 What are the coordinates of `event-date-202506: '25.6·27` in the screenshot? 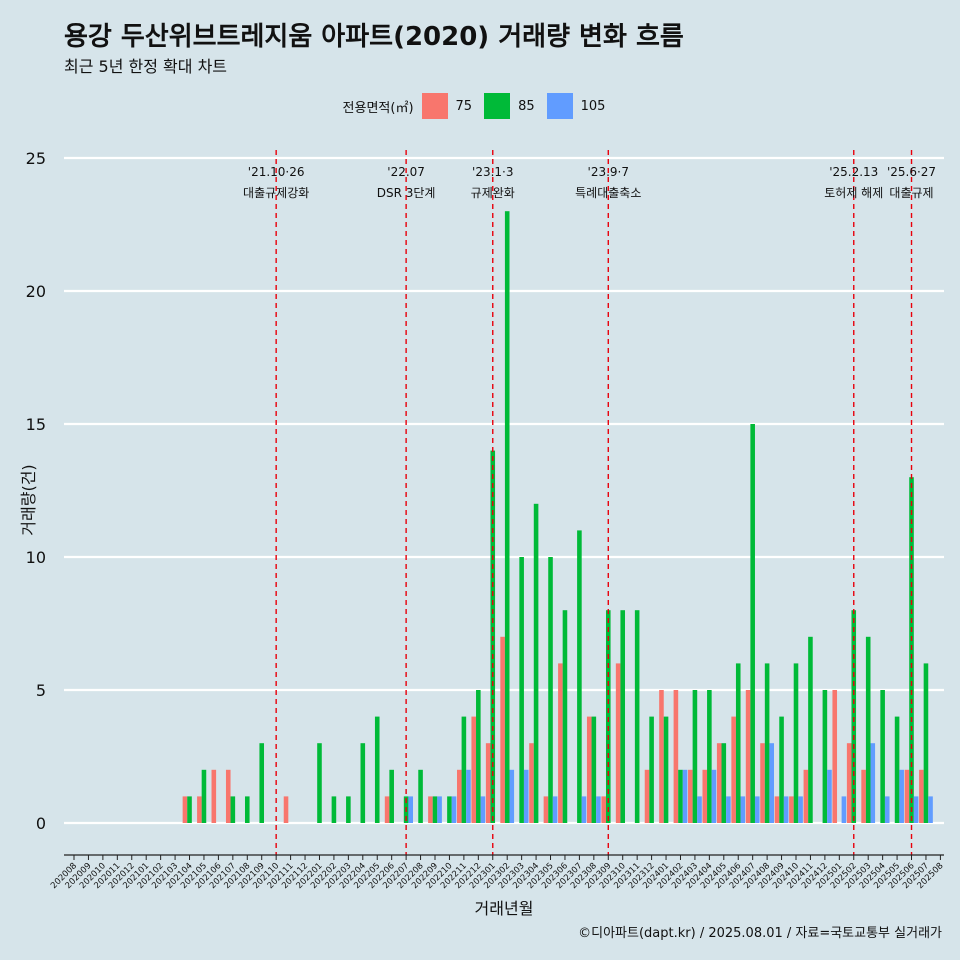 It's located at (911, 172).